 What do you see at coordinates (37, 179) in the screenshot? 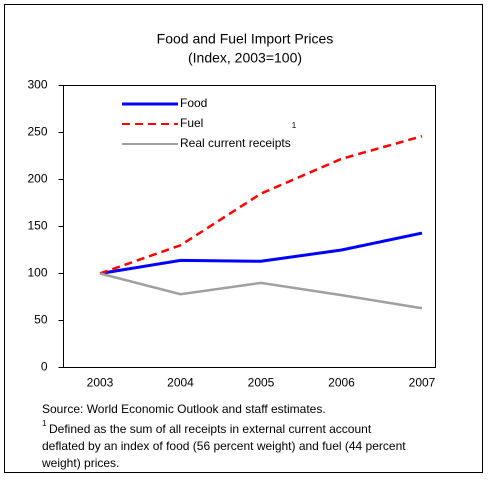
I see `y-tick-label: 200` at bounding box center [37, 179].